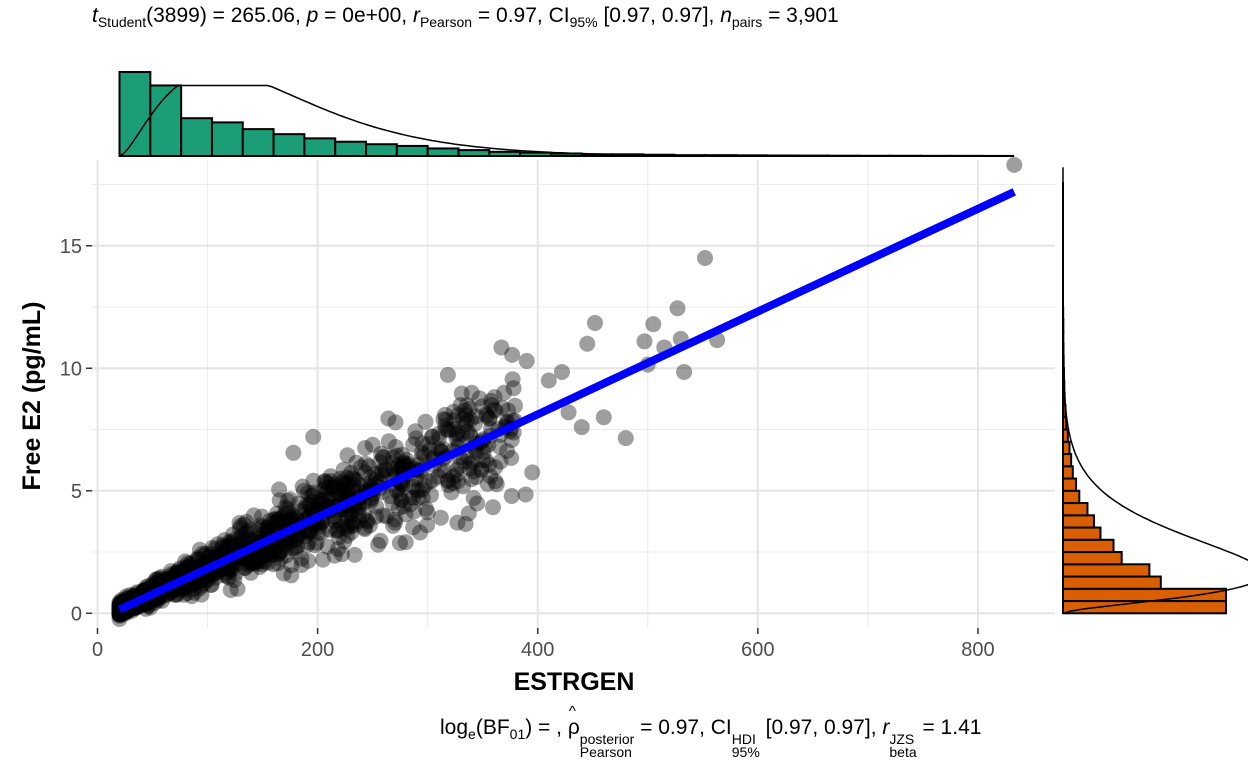 This screenshot has height=768, width=1248. Describe the element at coordinates (747, 22) in the screenshot. I see `n-sub: pairs` at that location.